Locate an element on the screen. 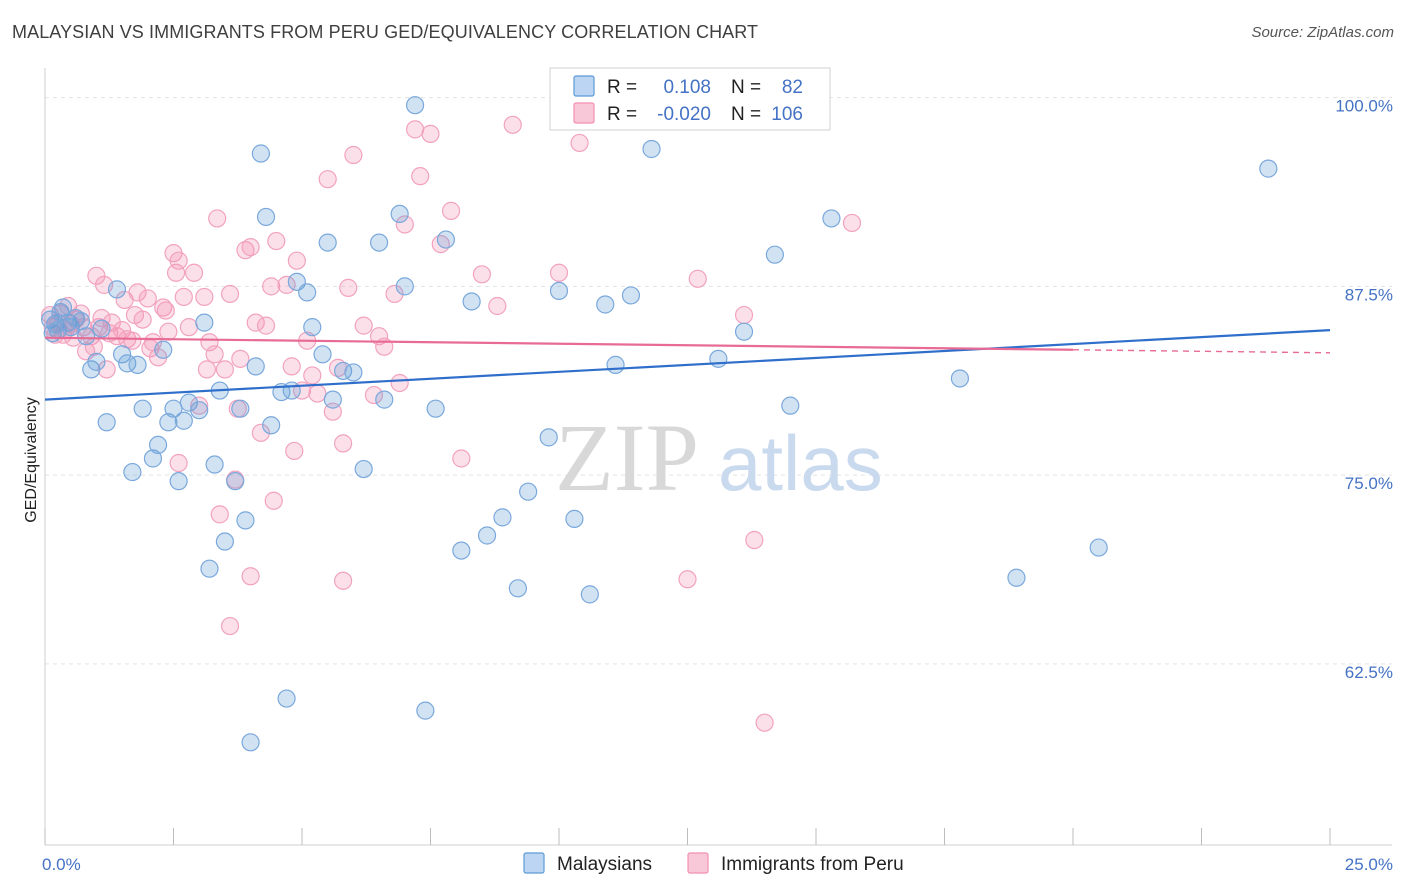 The height and width of the screenshot is (892, 1406). peru-trend-line-extension is located at coordinates (1201, 351).